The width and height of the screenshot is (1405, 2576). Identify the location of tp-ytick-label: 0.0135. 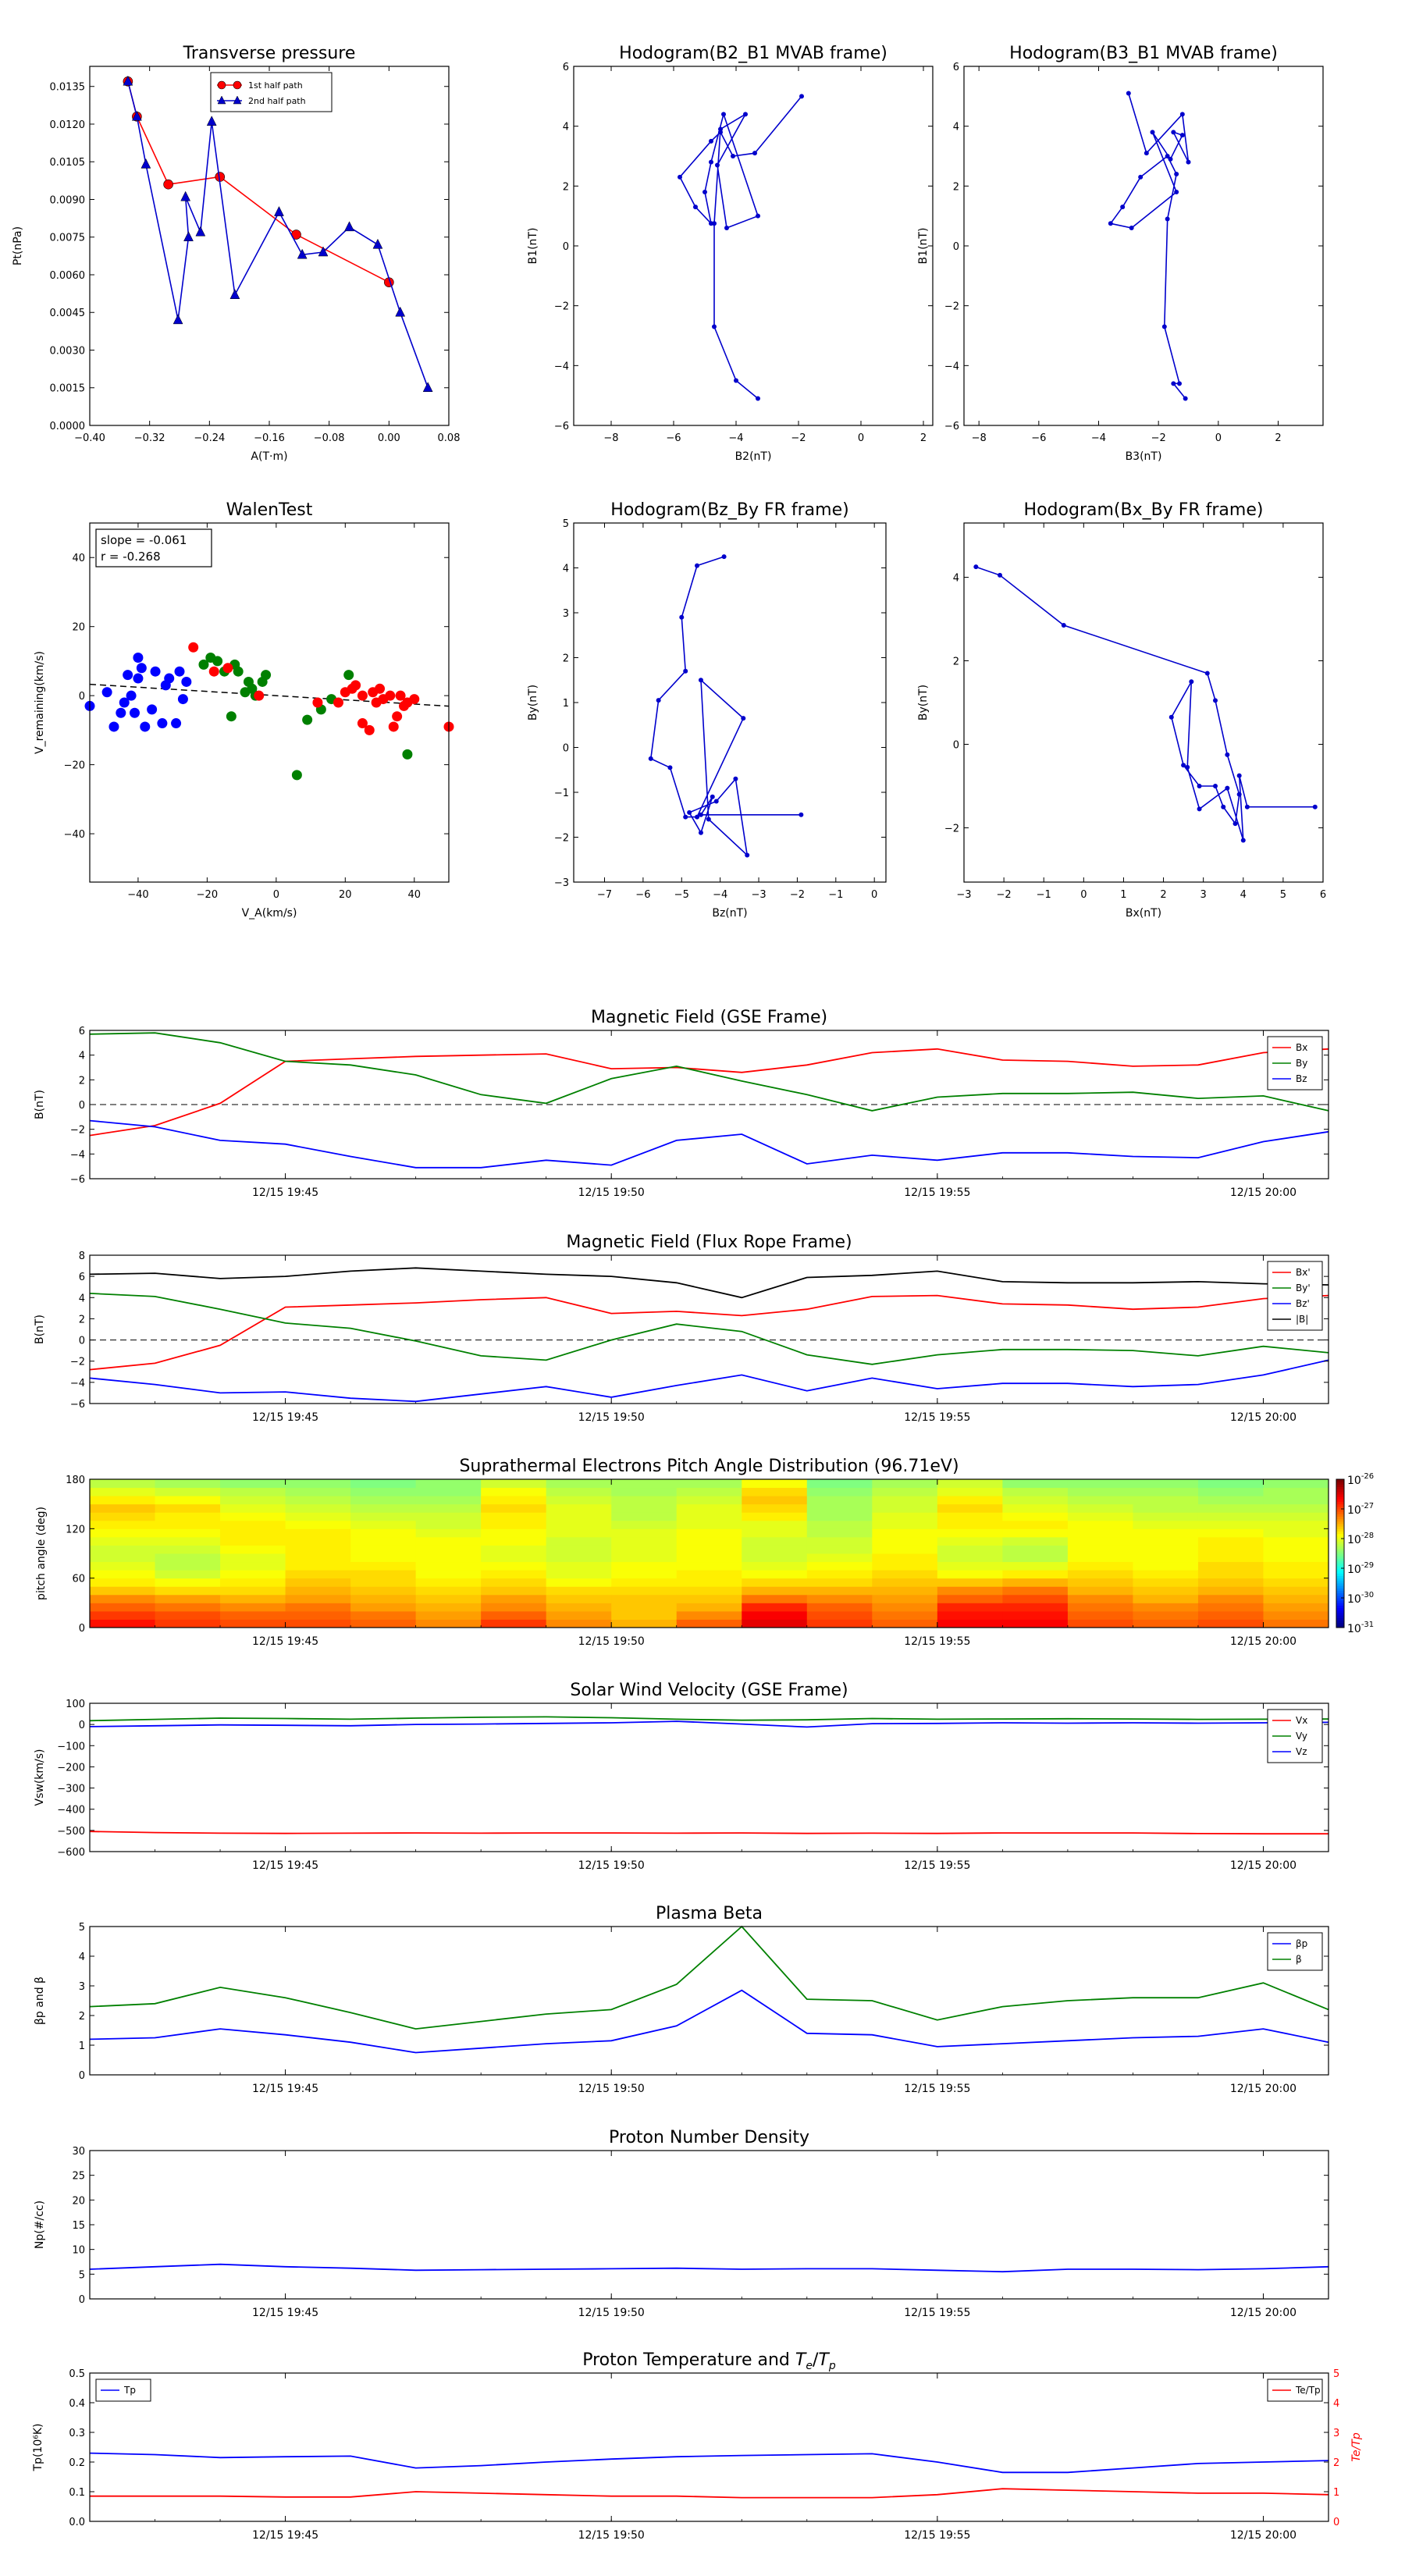
(68, 88).